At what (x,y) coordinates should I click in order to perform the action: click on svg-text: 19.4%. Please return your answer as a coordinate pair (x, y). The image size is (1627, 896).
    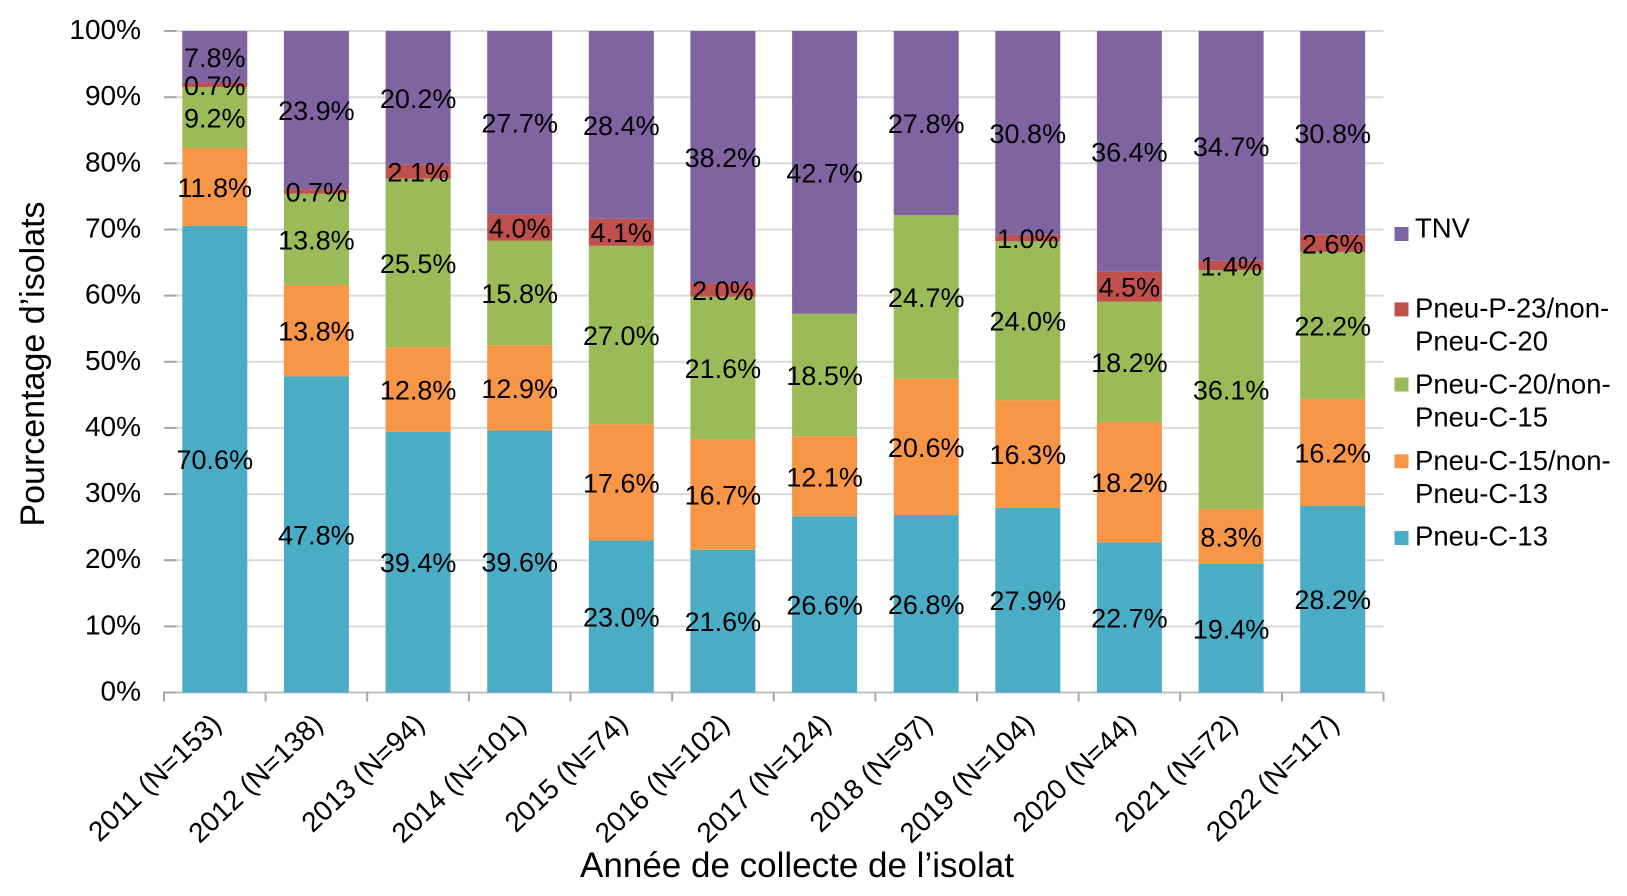
    Looking at the image, I should click on (1231, 629).